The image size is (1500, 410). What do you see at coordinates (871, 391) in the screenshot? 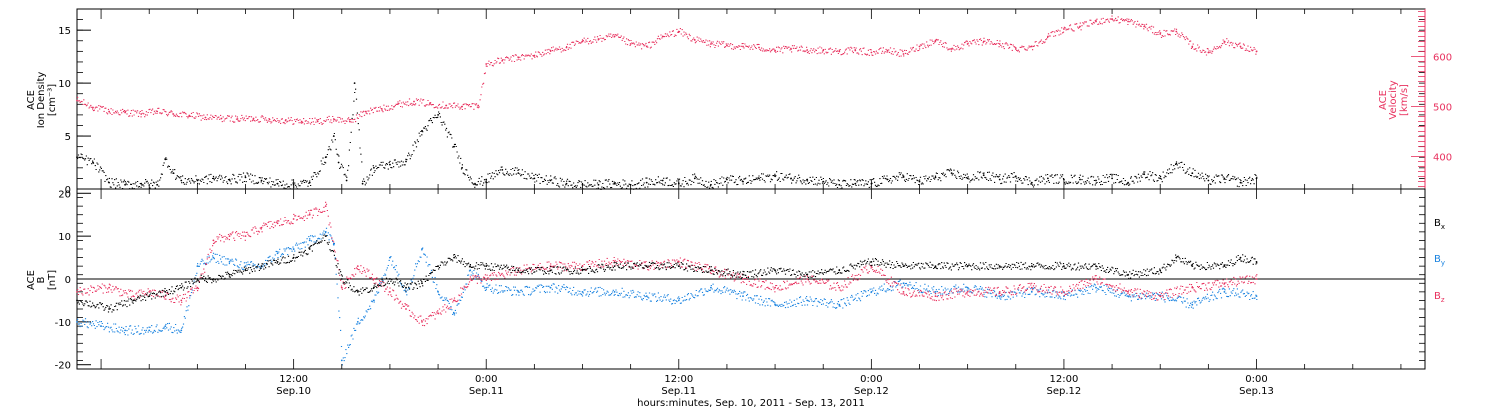
I see `x-tick-date: Sep.12` at bounding box center [871, 391].